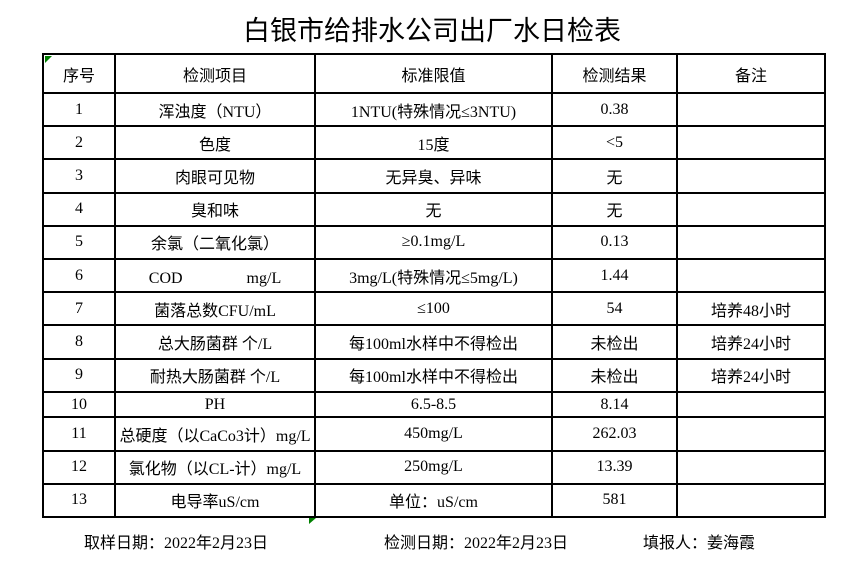 This screenshot has width=864, height=567. I want to click on table-row: 8 总大肠菌群 个/L 每100ml水样中不得检出 未检出 培养24小时, so click(434, 342).